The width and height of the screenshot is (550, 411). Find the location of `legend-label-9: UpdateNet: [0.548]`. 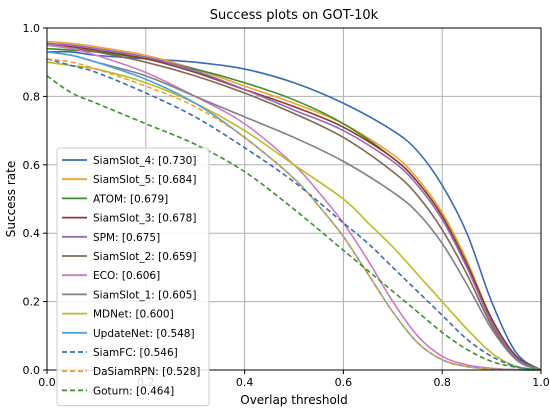

legend-label-9: UpdateNet: [0.548] is located at coordinates (144, 334).